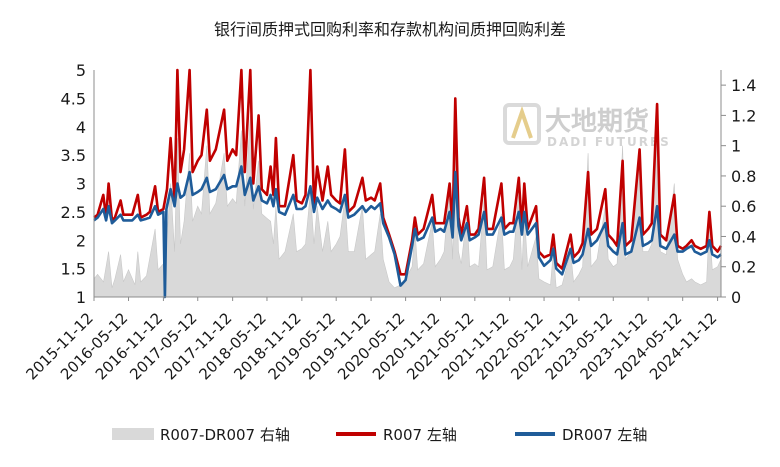 The image size is (780, 467). Describe the element at coordinates (81, 184) in the screenshot. I see `y-left-tick-label: 3` at that location.